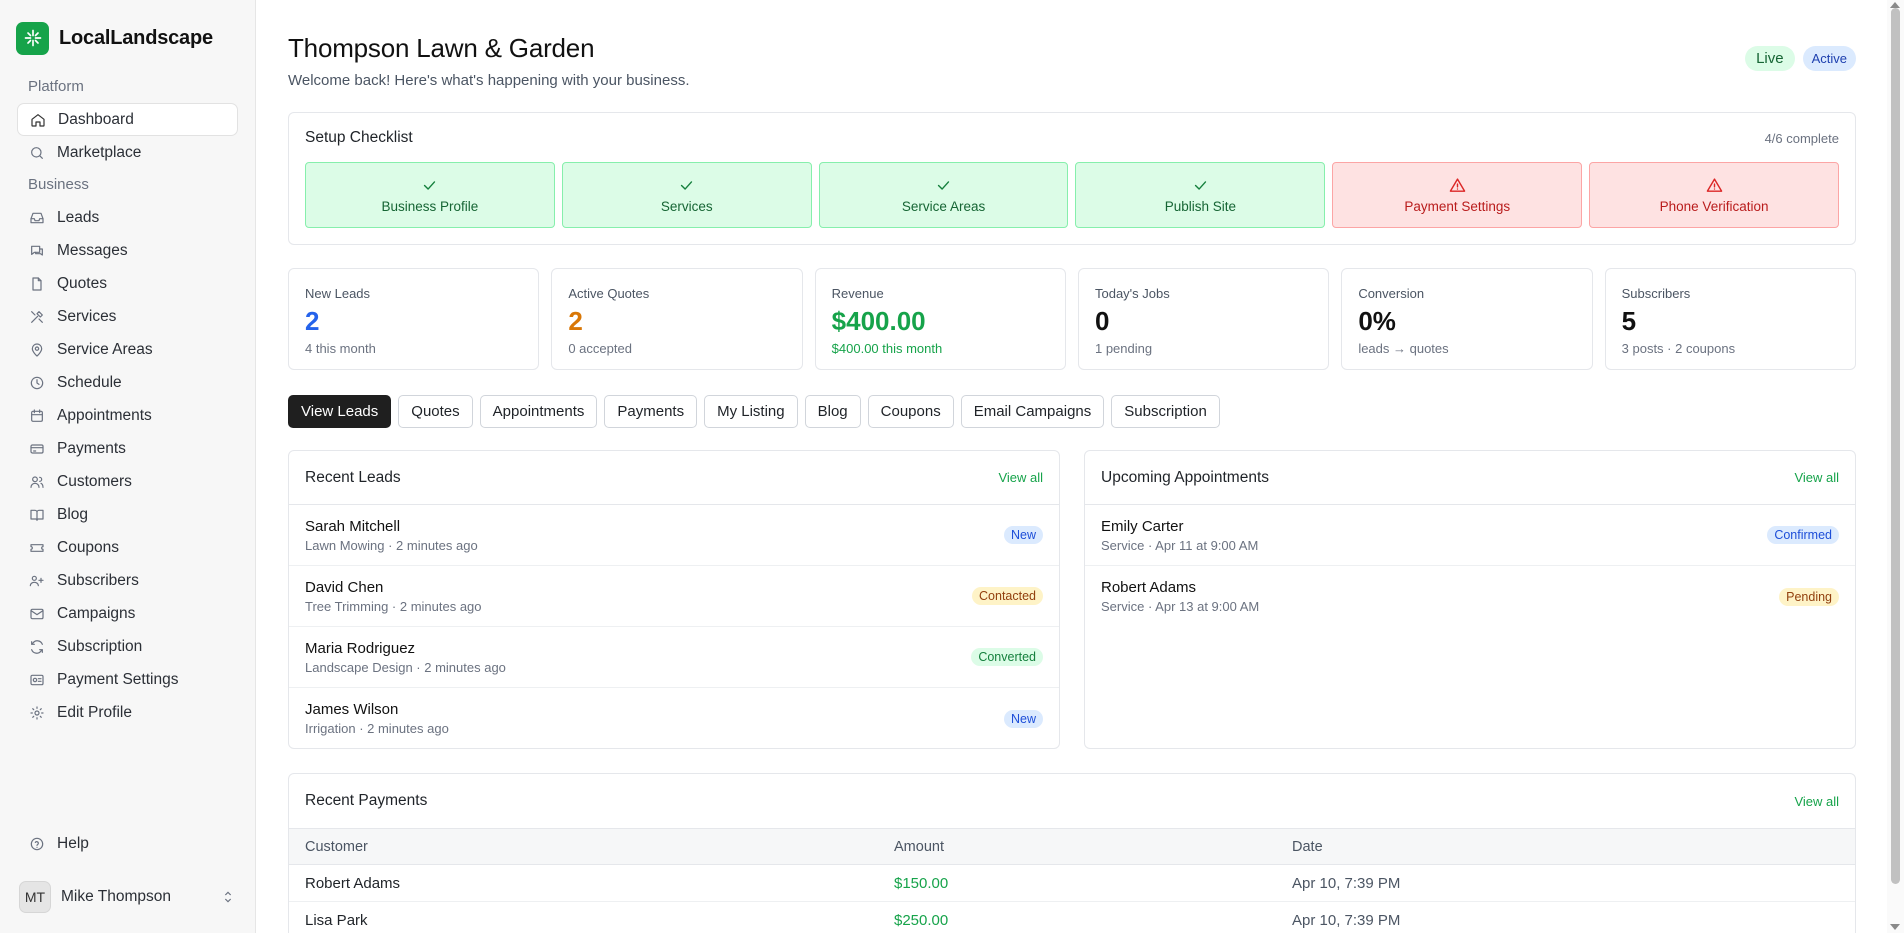 The image size is (1904, 933). I want to click on scroll-down-arrow, so click(1895, 927).